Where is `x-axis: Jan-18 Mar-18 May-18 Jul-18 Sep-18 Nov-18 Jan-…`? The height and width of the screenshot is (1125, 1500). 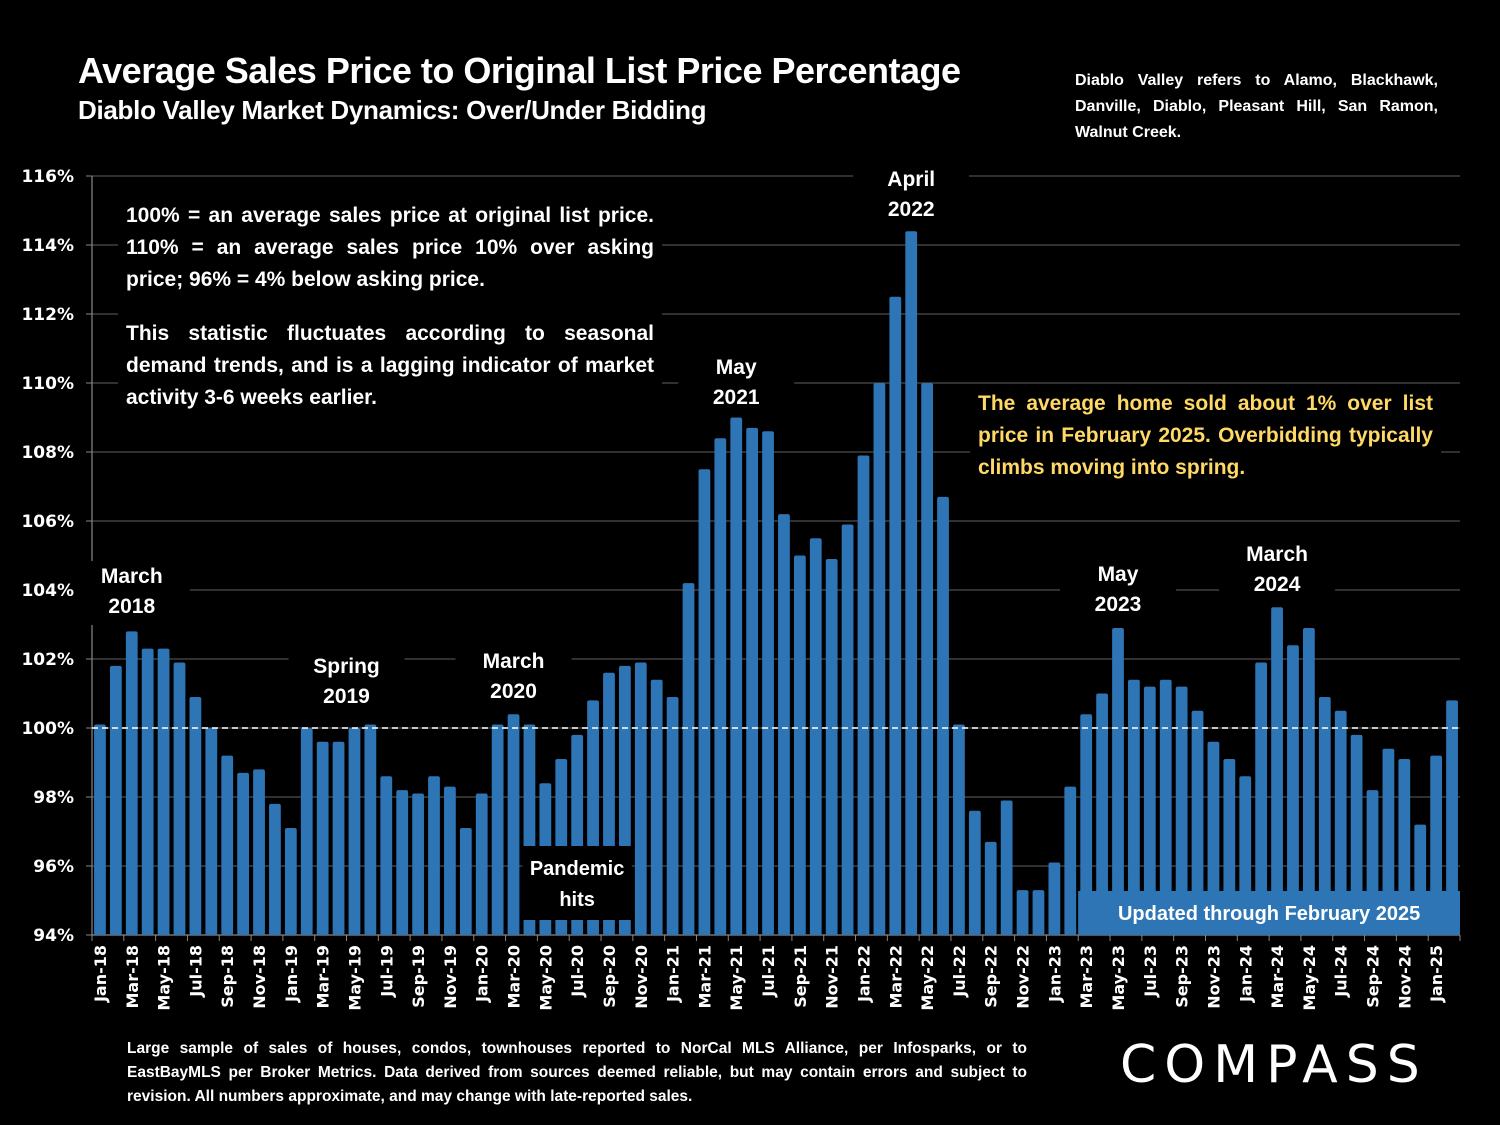
x-axis: Jan-18 Mar-18 May-18 Jul-18 Sep-18 Nov-18 Jan-… is located at coordinates (776, 973).